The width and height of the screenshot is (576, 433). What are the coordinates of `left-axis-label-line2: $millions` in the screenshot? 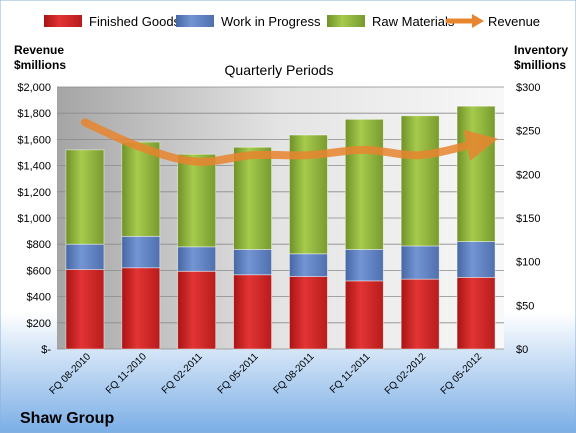 It's located at (40, 65).